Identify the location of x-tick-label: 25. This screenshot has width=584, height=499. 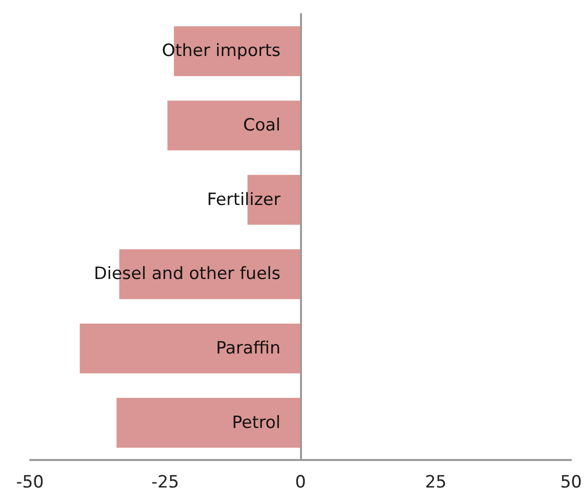
(435, 482).